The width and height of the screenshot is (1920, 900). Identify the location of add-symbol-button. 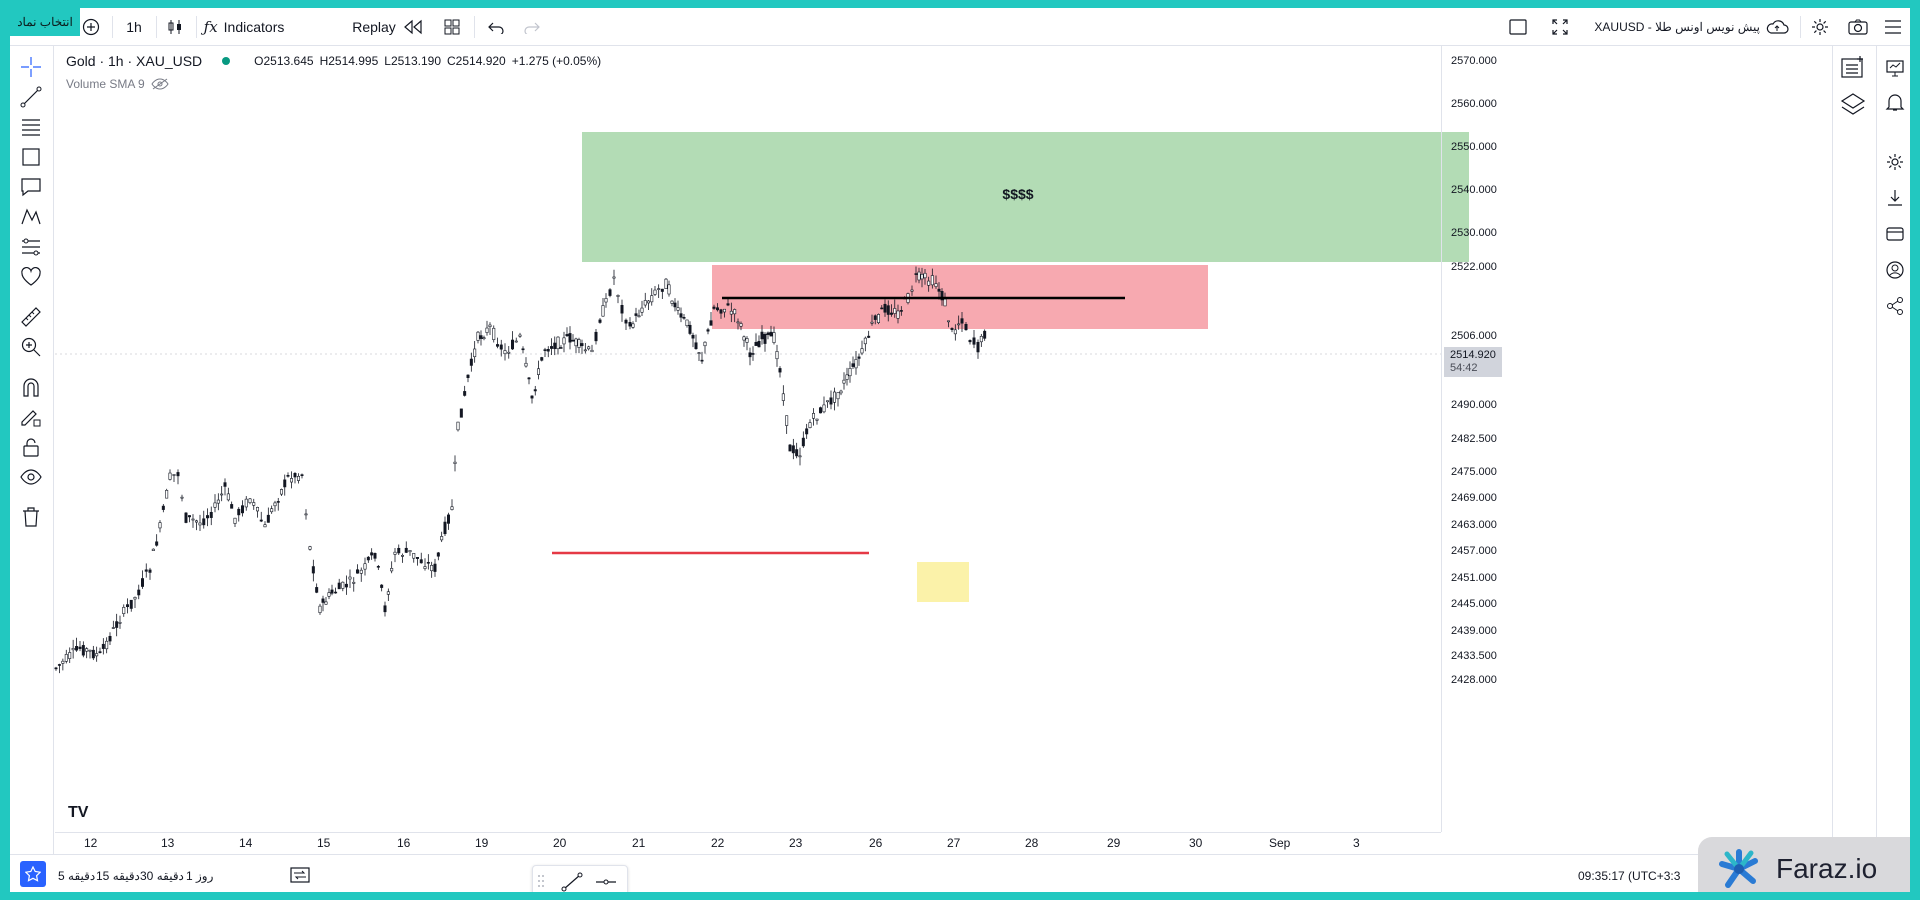
(91, 27).